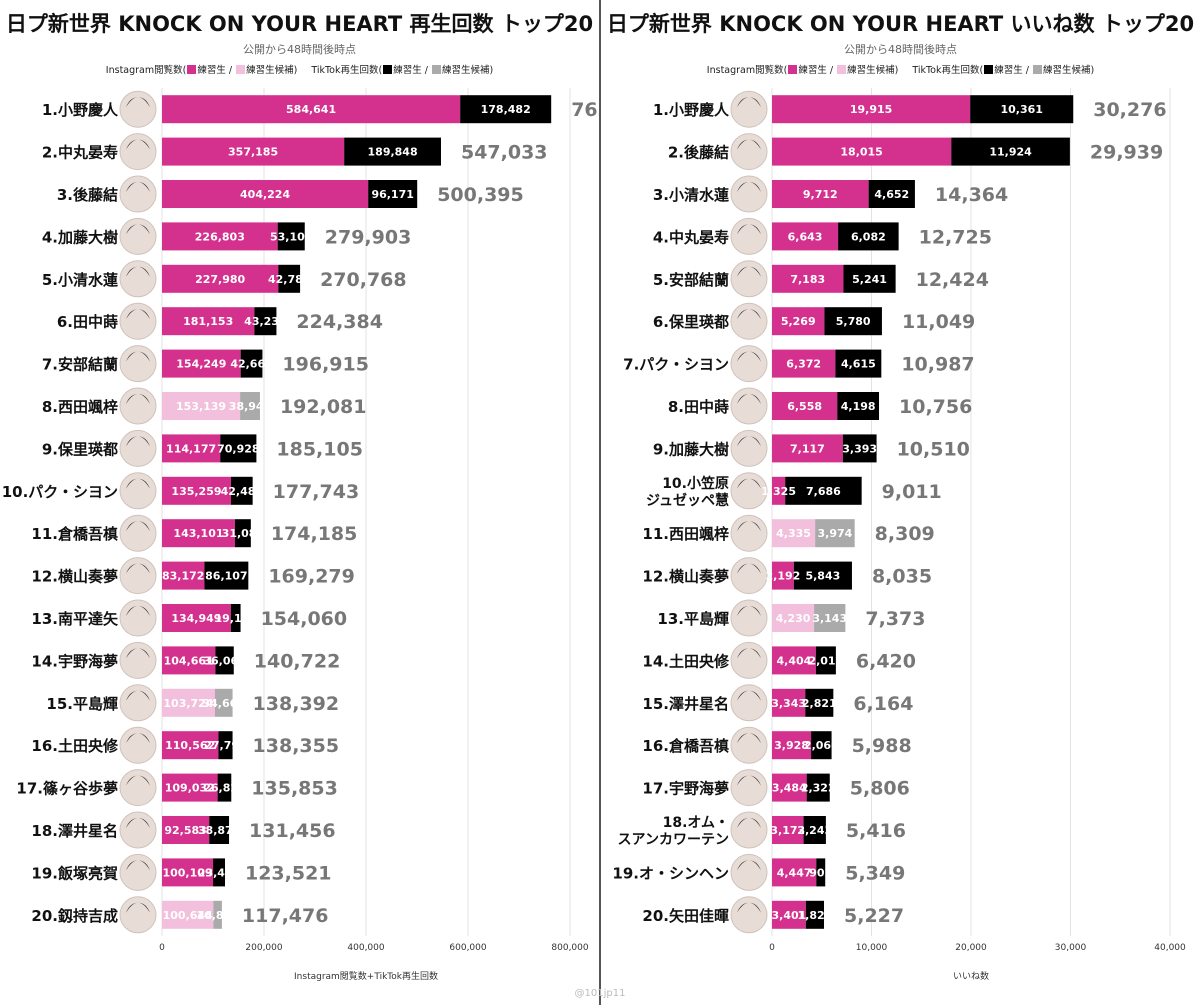 This screenshot has height=1005, width=1200. What do you see at coordinates (989, 69) in the screenshot?
I see `legend-swatch-tiktok-trainee` at bounding box center [989, 69].